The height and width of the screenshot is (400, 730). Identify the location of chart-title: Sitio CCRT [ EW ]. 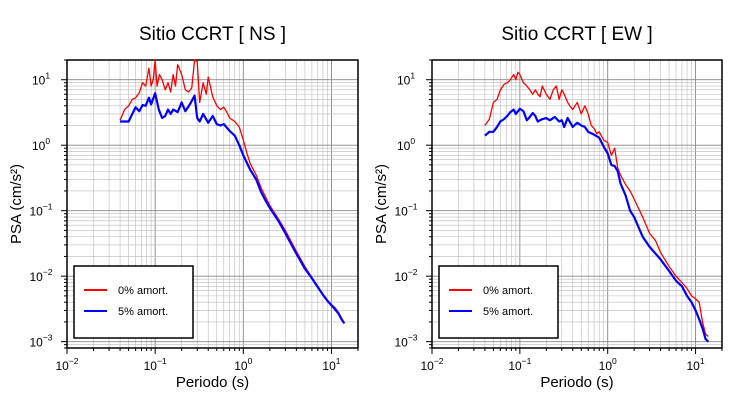
(576, 34).